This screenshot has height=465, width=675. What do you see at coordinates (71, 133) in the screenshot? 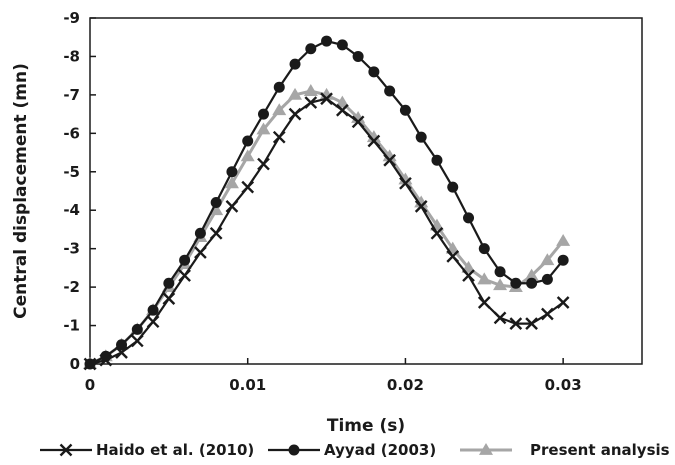
I see `y-tick-label: -6` at bounding box center [71, 133].